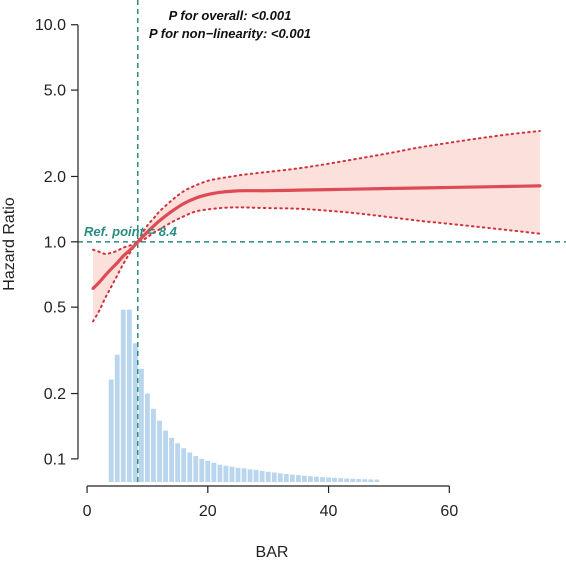 The height and width of the screenshot is (567, 566). What do you see at coordinates (230, 33) in the screenshot?
I see `annotation-p-nonlinearity: P for non−linearity: <0.001` at bounding box center [230, 33].